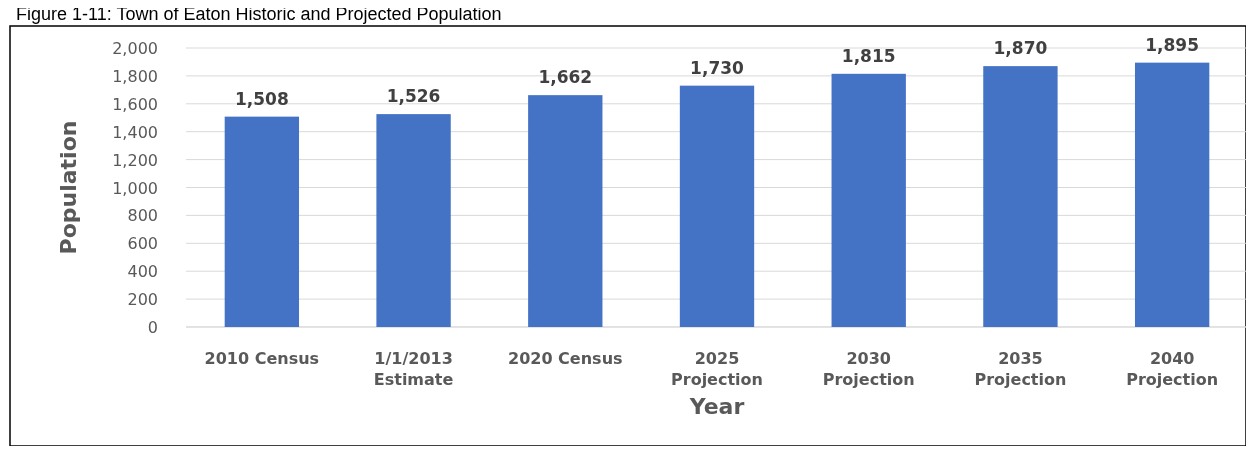  What do you see at coordinates (152, 327) in the screenshot?
I see `y-tick-label: 0` at bounding box center [152, 327].